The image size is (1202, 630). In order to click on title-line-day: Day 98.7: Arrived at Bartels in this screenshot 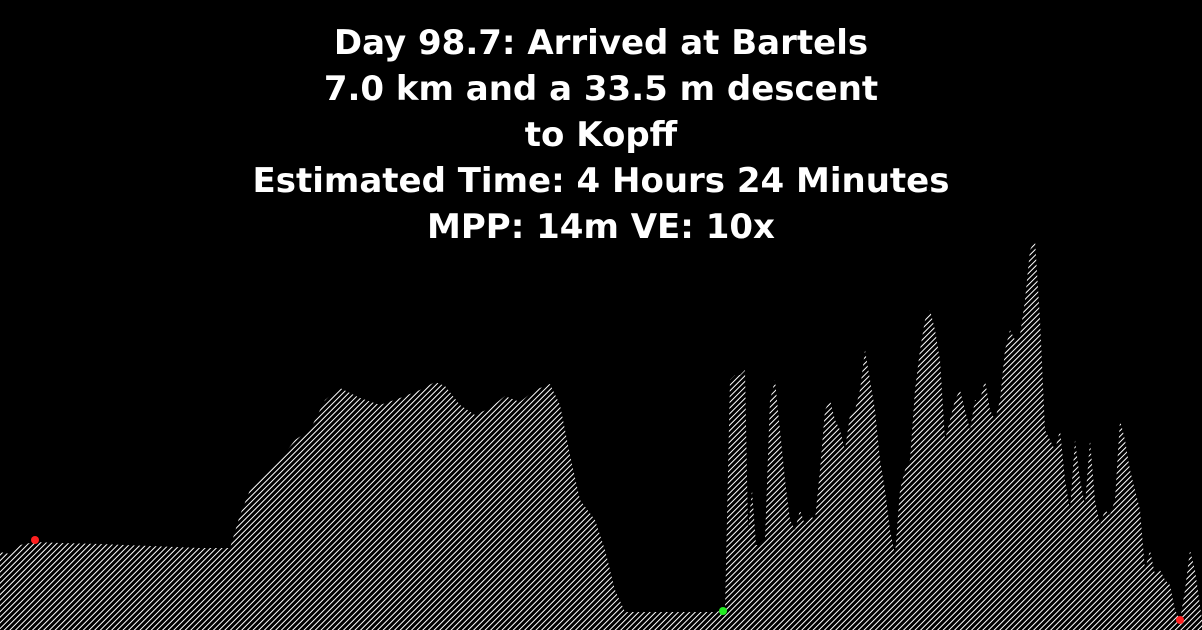, I will do `click(601, 43)`.